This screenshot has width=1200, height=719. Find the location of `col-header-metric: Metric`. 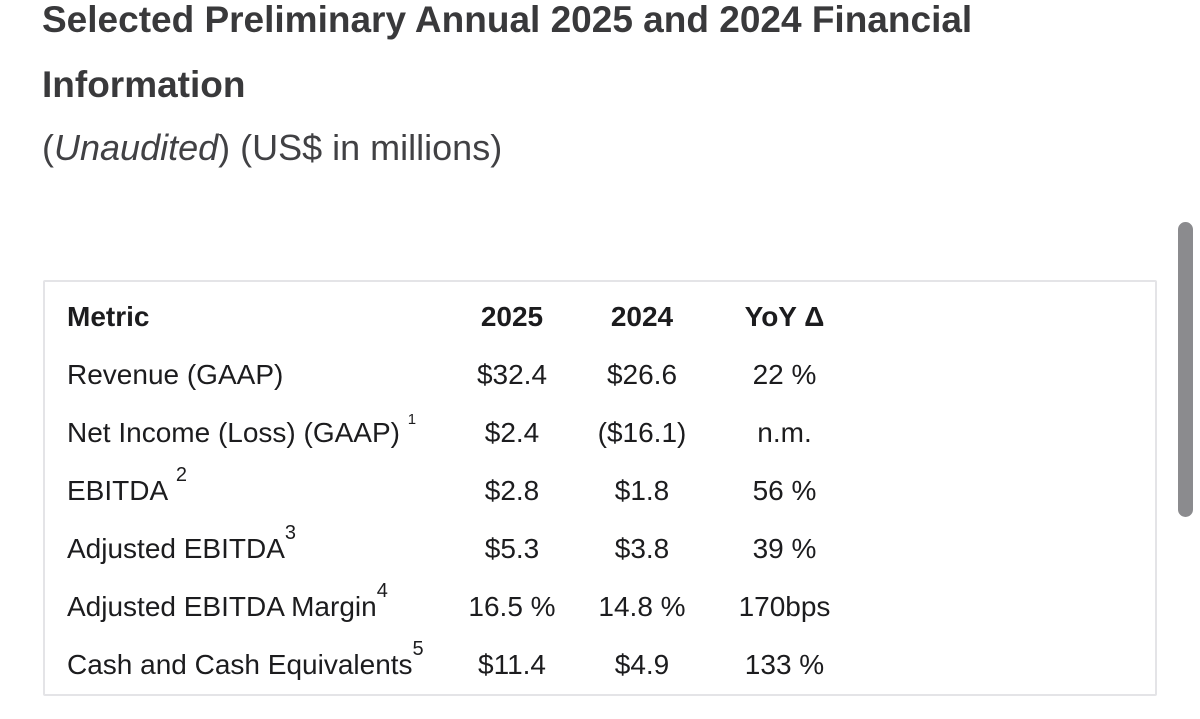

col-header-metric: Metric is located at coordinates (108, 316).